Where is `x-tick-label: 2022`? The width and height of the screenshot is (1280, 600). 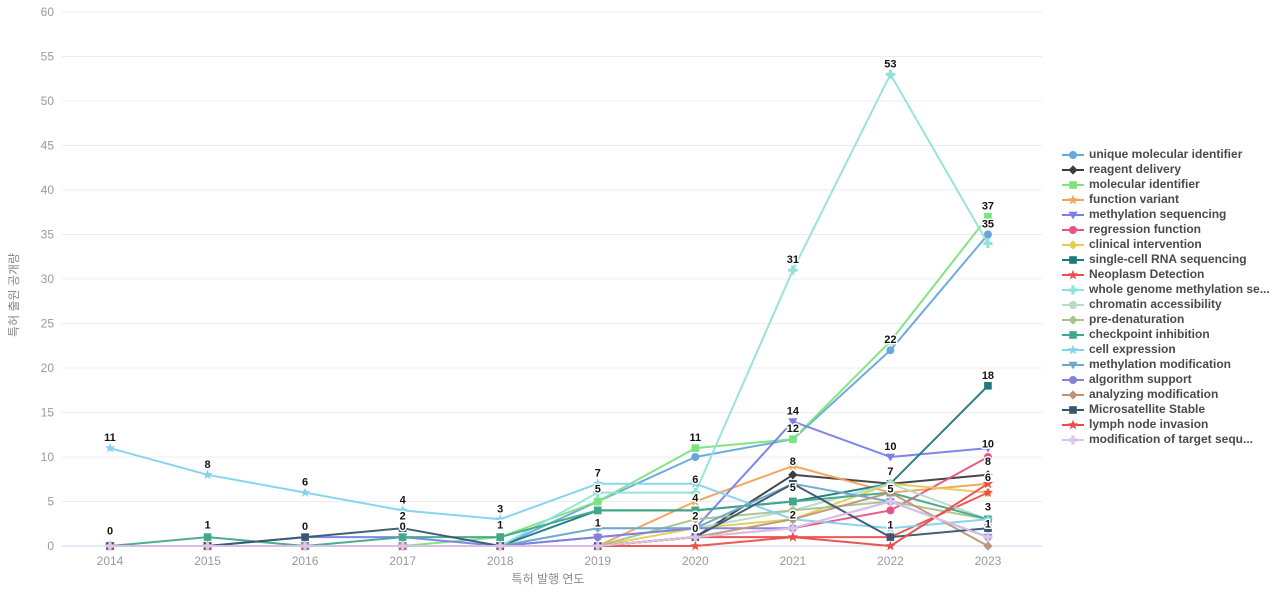 x-tick-label: 2022 is located at coordinates (890, 561).